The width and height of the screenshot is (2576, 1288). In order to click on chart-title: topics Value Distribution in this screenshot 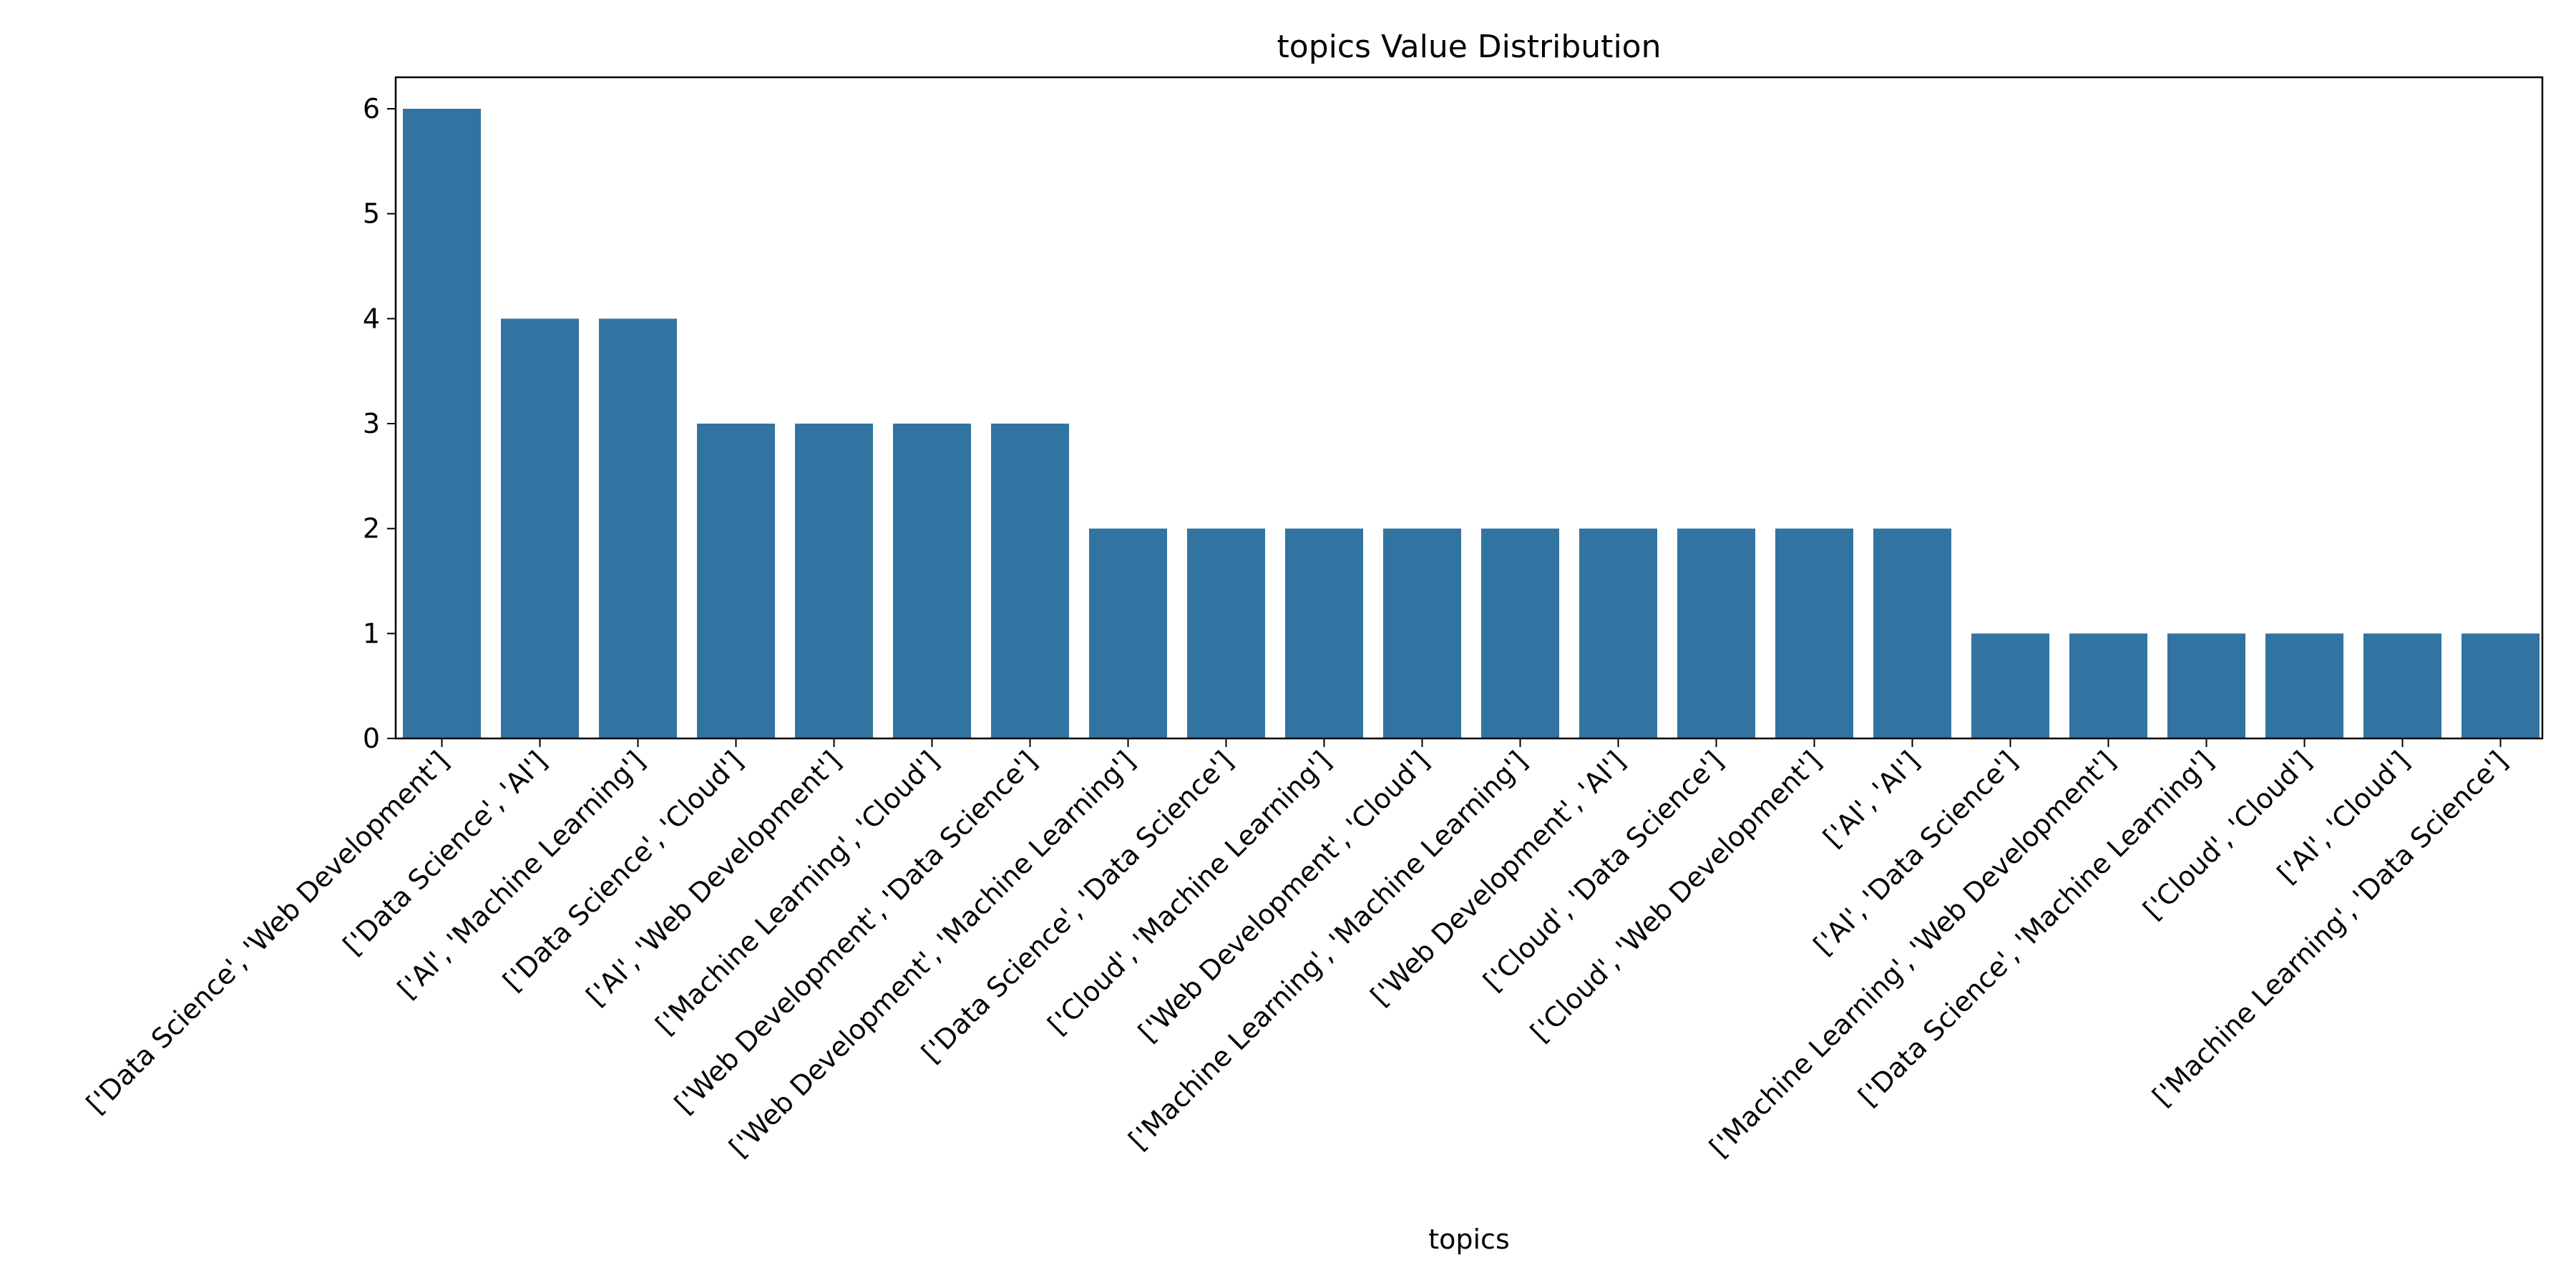, I will do `click(1469, 47)`.